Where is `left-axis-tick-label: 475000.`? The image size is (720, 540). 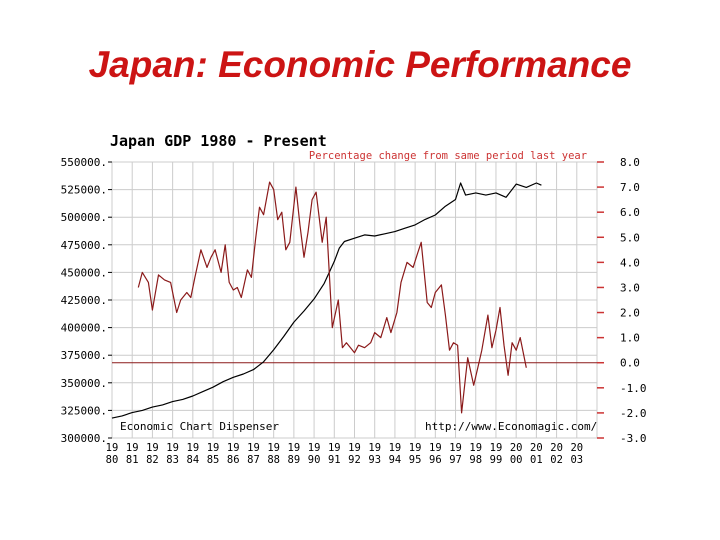 left-axis-tick-label: 475000. is located at coordinates (84, 245).